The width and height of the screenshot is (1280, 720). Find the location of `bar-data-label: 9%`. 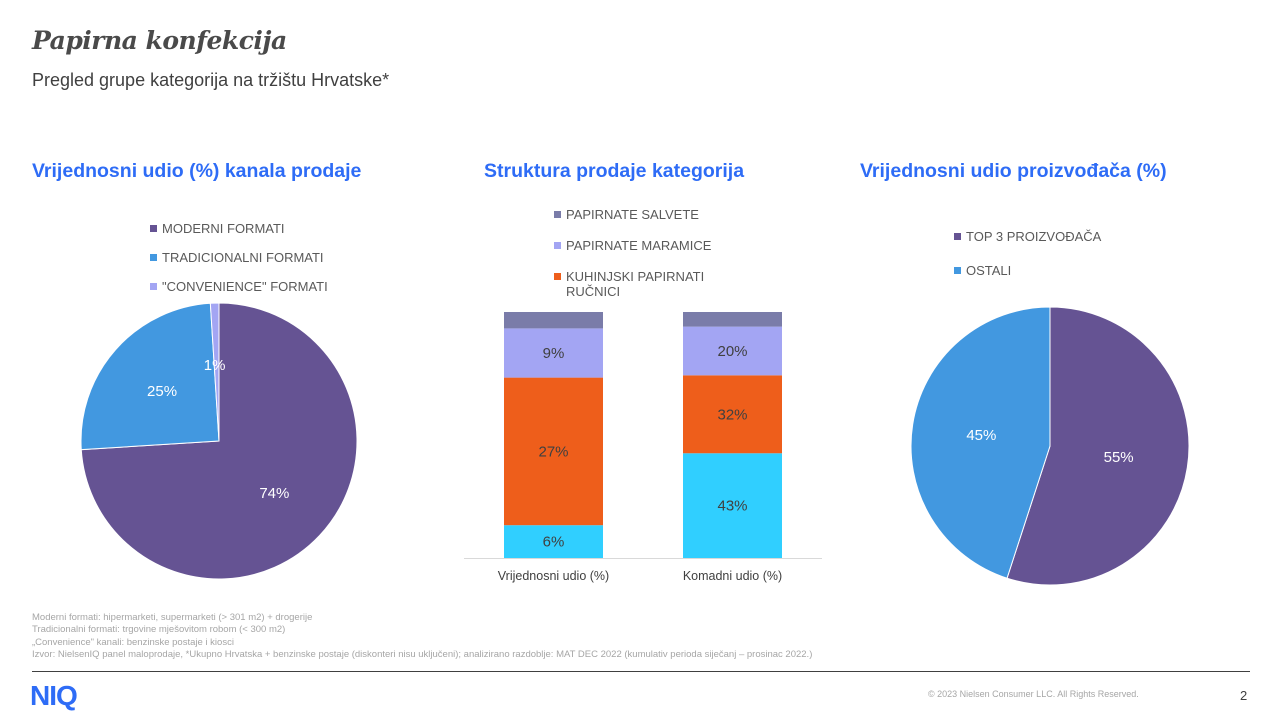

bar-data-label: 9% is located at coordinates (554, 353).